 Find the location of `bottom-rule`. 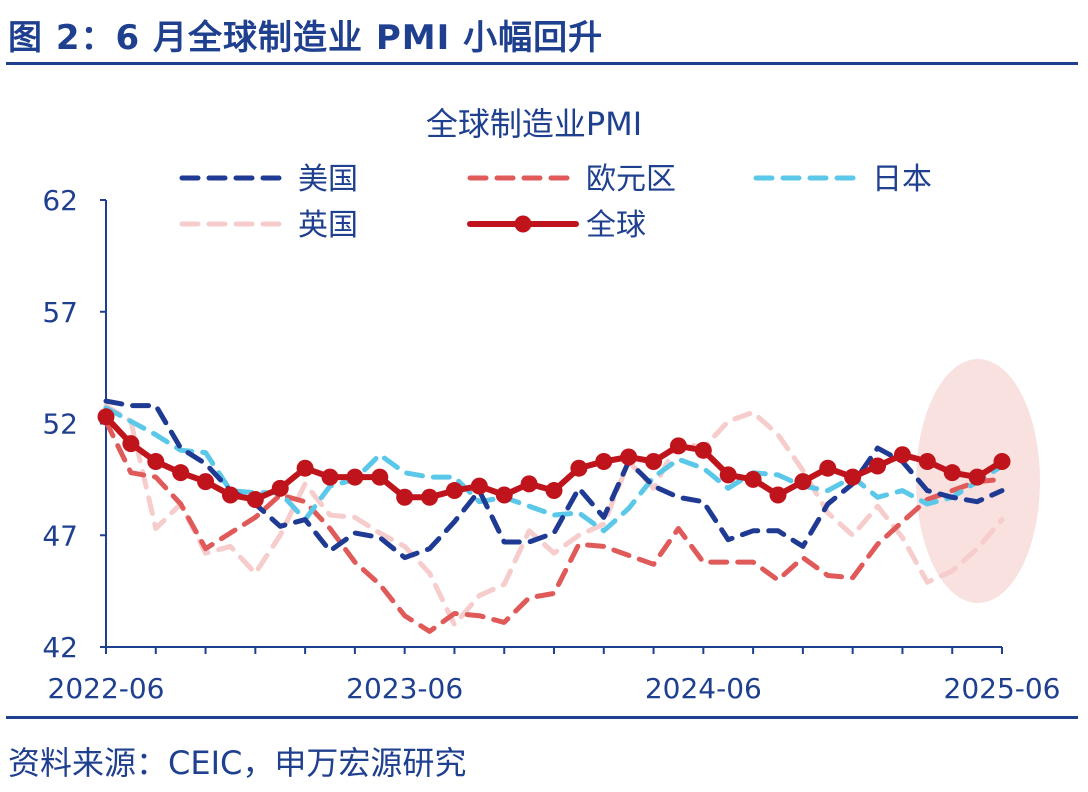

bottom-rule is located at coordinates (542, 717).